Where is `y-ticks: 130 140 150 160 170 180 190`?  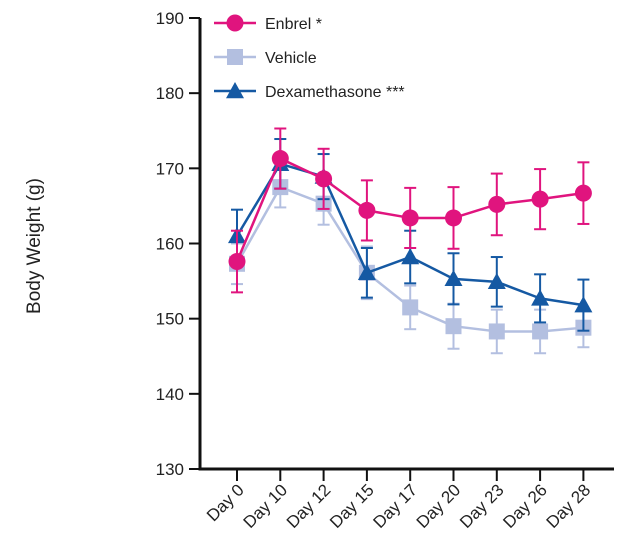 y-ticks: 130 140 150 160 170 180 190 is located at coordinates (178, 244).